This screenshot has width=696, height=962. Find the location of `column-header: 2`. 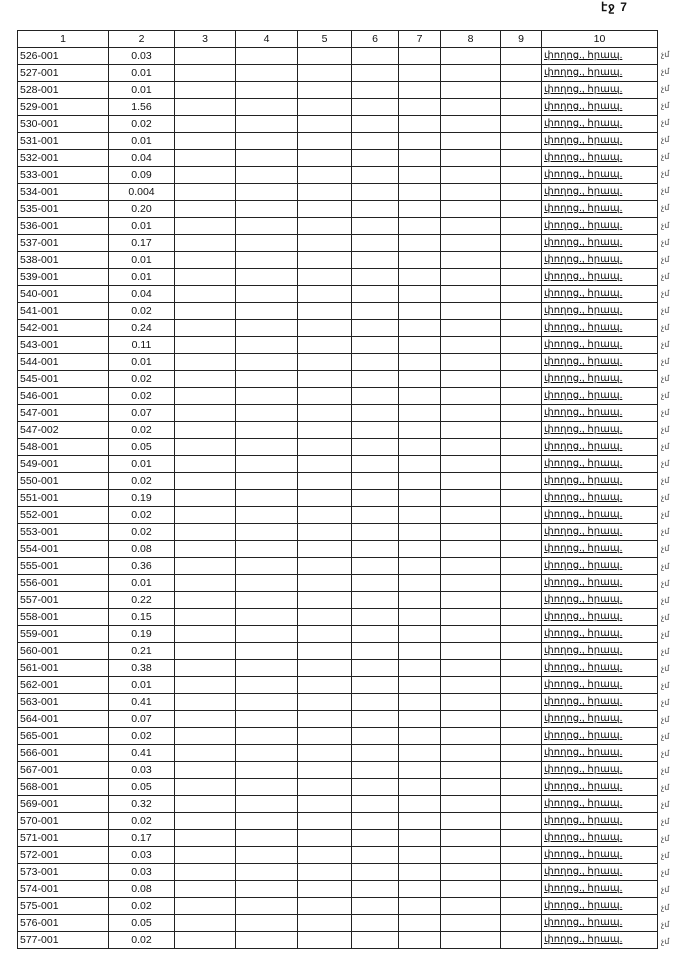

column-header: 2 is located at coordinates (141, 39).